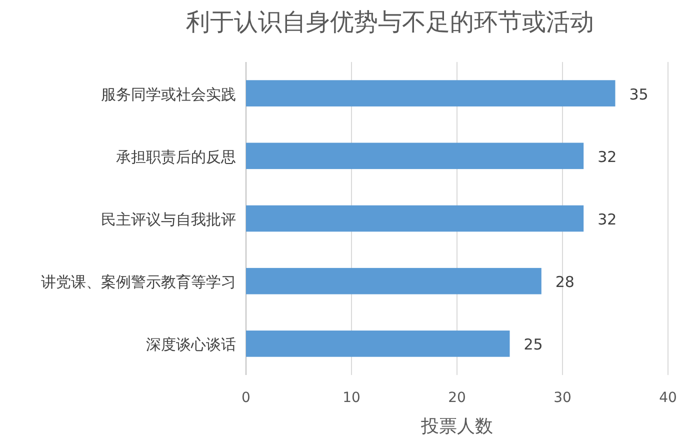 The width and height of the screenshot is (681, 441). Describe the element at coordinates (168, 94) in the screenshot. I see `y-tick-label: 服务同学或社会实践` at that location.